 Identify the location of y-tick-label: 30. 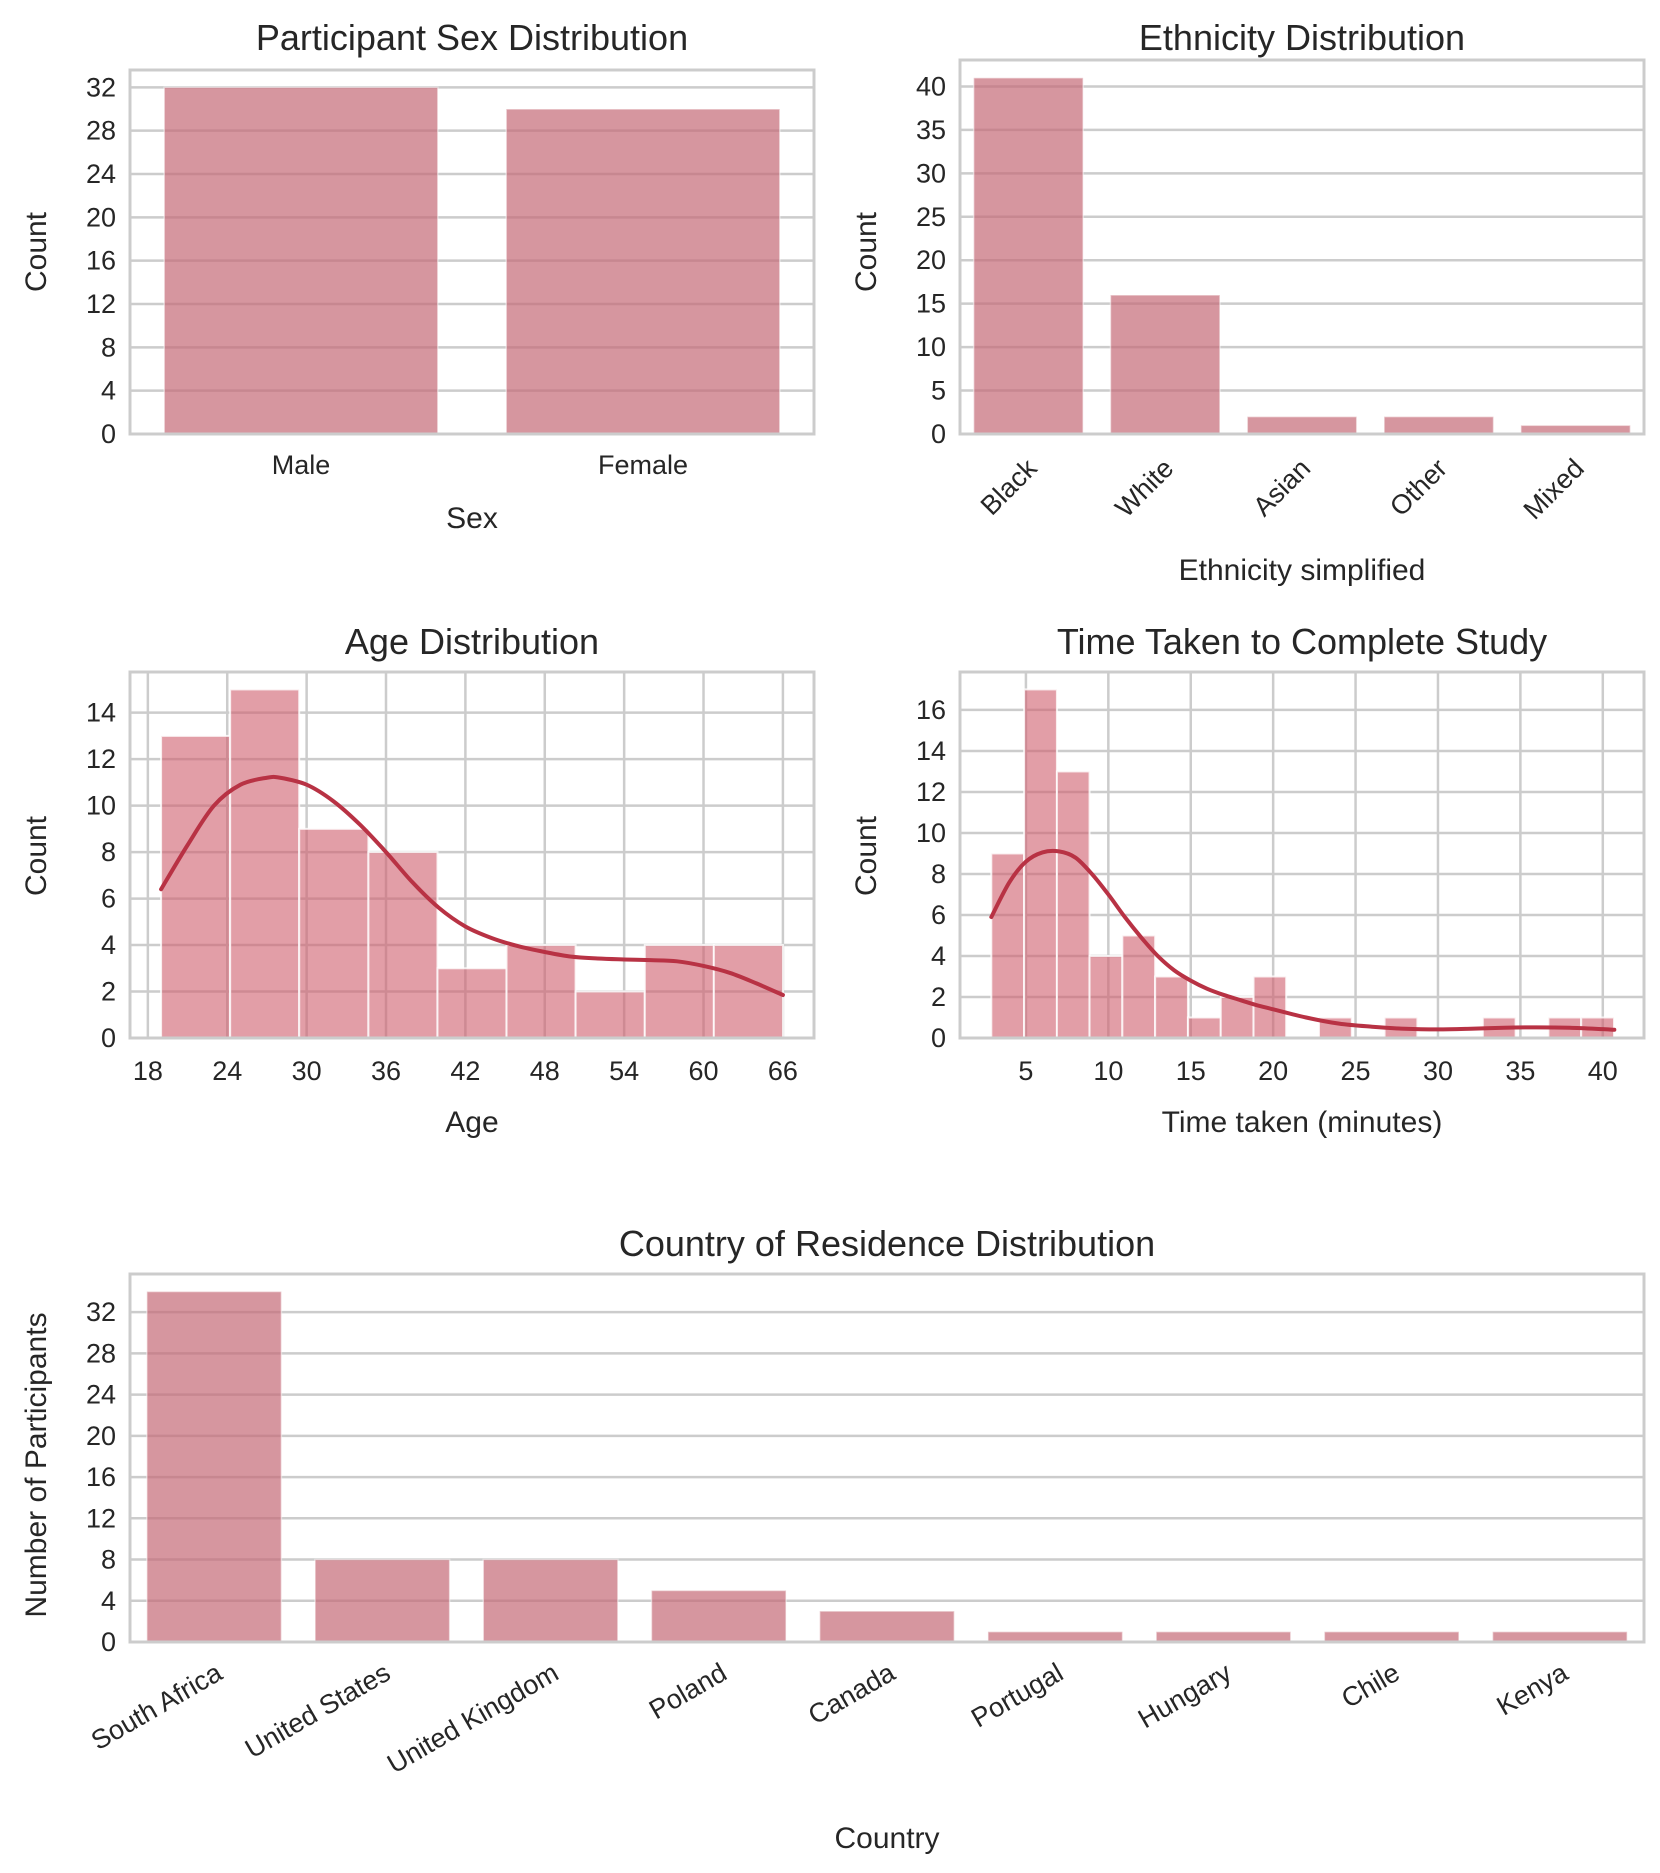
(931, 173).